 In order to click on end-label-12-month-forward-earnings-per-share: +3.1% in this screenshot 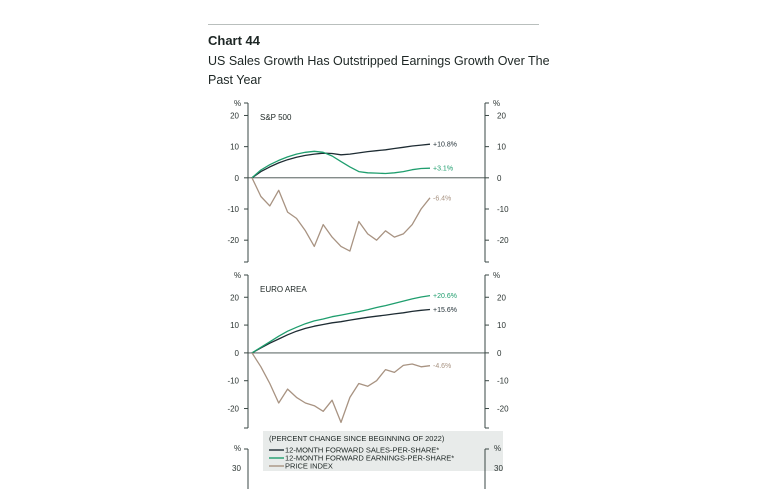, I will do `click(443, 169)`.